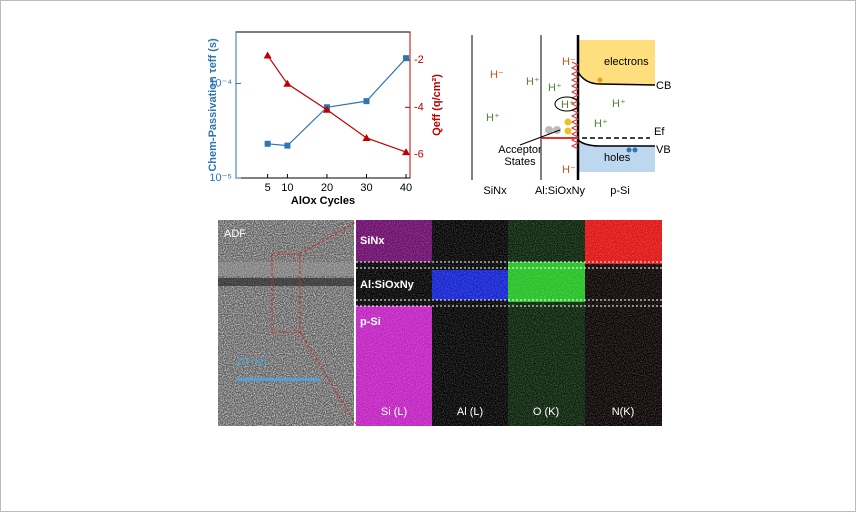 This screenshot has width=856, height=512. Describe the element at coordinates (220, 178) in the screenshot. I see `y-tick-label: 10⁻⁵` at that location.